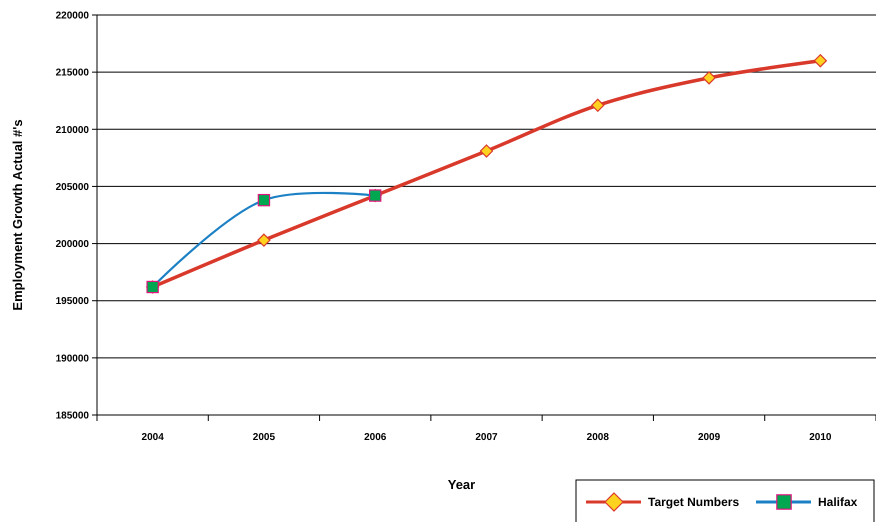  I want to click on y-tick-label: 190000, so click(73, 358).